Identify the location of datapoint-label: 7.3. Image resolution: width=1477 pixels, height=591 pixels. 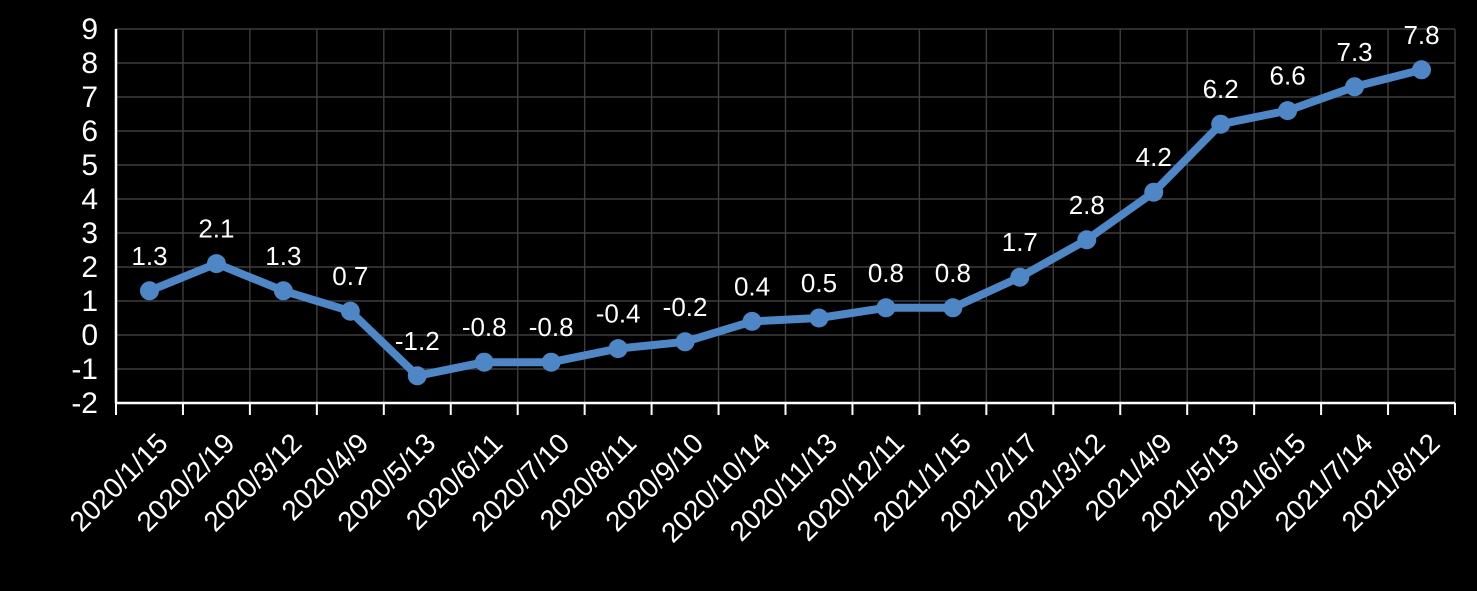
(1354, 52).